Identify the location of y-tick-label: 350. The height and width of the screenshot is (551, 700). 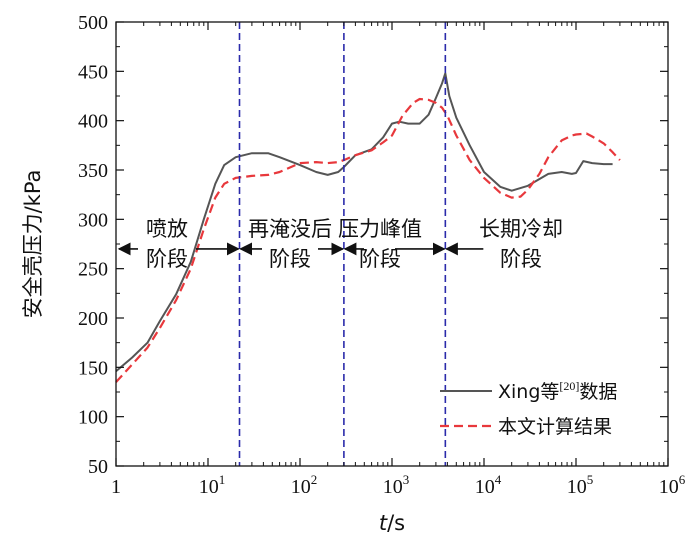
(93, 171).